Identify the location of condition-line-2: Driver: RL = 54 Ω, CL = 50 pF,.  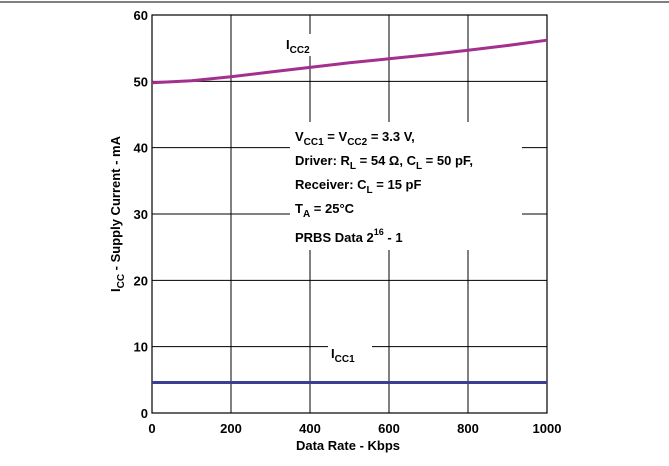
(384, 162).